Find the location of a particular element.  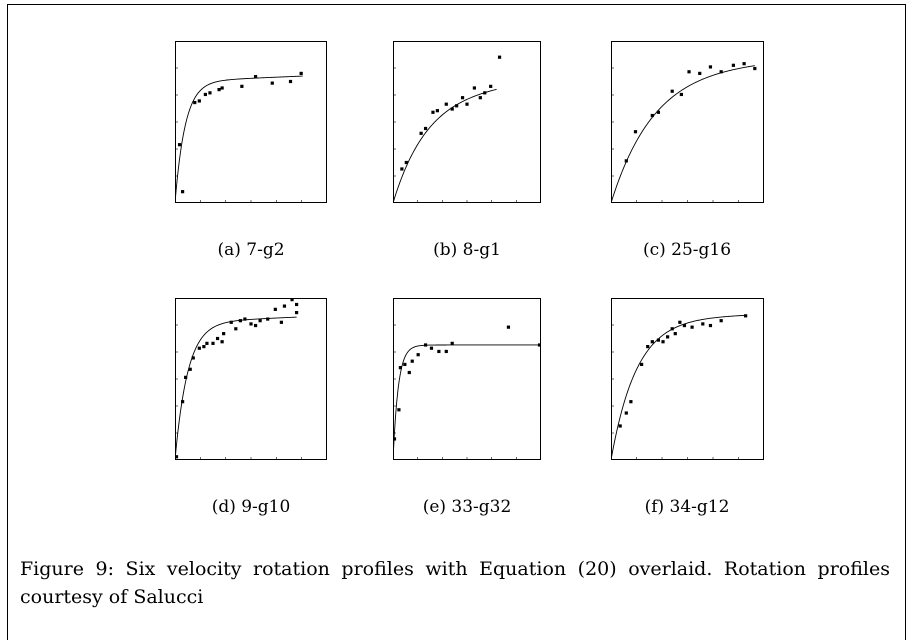

plot-e is located at coordinates (467, 379).